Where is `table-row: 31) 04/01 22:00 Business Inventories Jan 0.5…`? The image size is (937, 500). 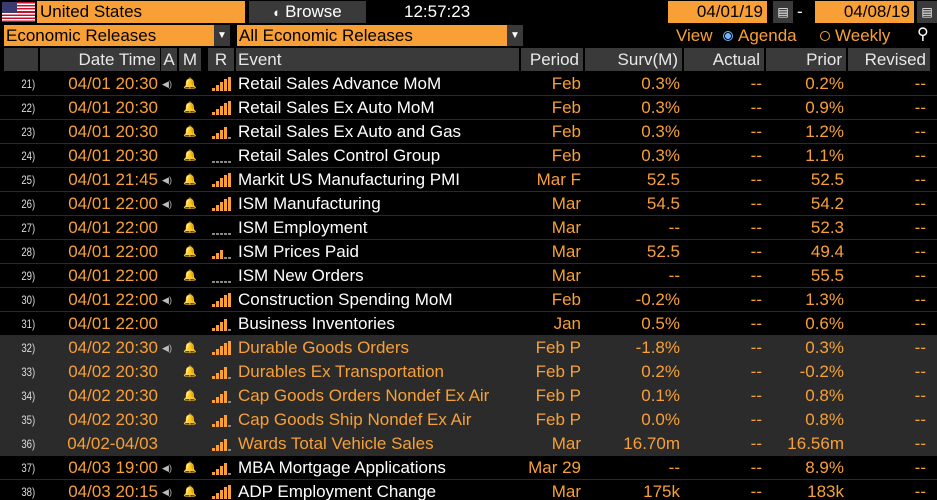
table-row: 31) 04/01 22:00 Business Inventories Jan 0.5… is located at coordinates (468, 324).